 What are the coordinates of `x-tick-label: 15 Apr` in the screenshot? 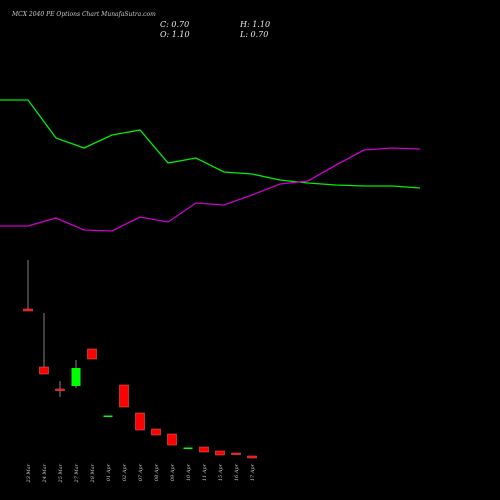 It's located at (221, 472).